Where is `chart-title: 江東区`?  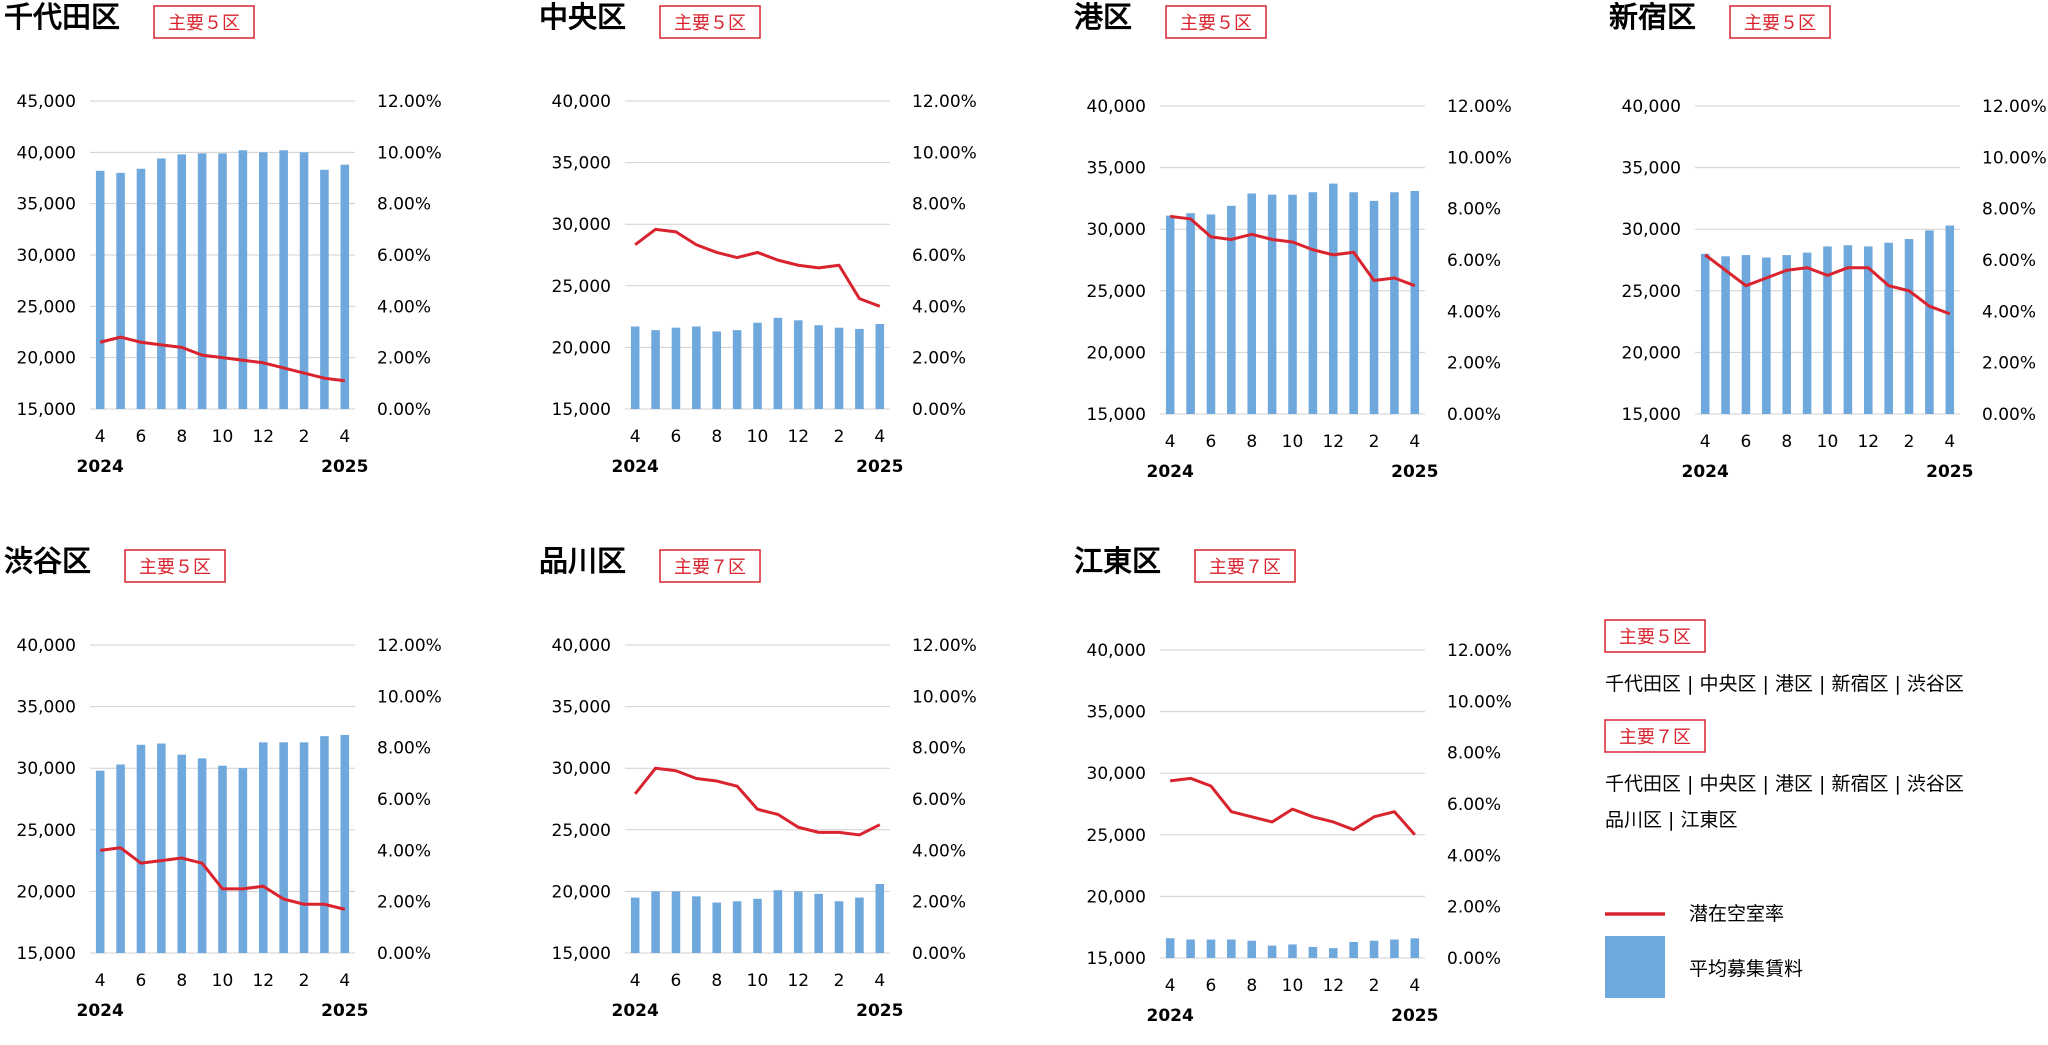
chart-title: 江東区 is located at coordinates (1117, 561).